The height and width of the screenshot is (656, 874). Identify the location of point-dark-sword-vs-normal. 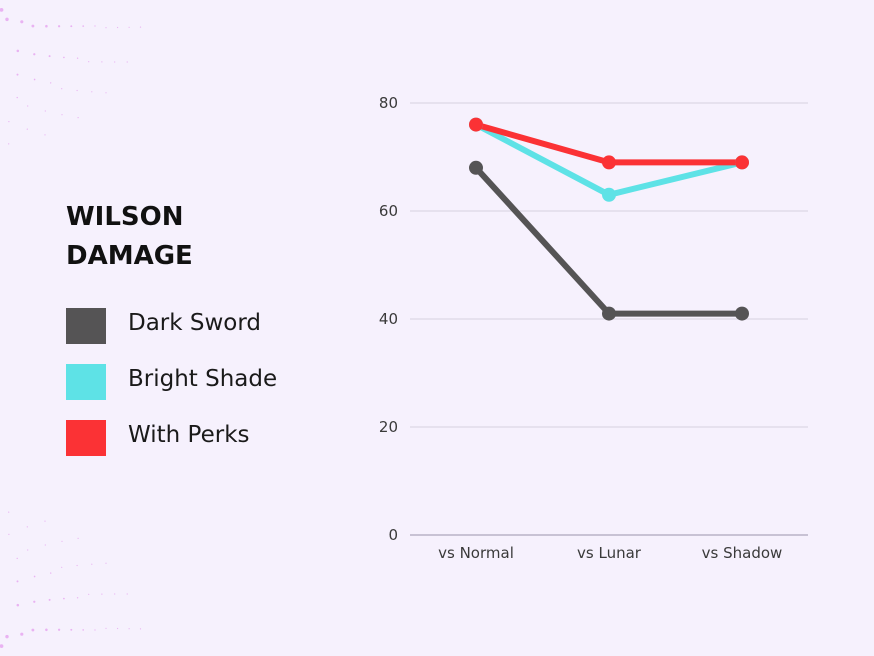
(476, 167).